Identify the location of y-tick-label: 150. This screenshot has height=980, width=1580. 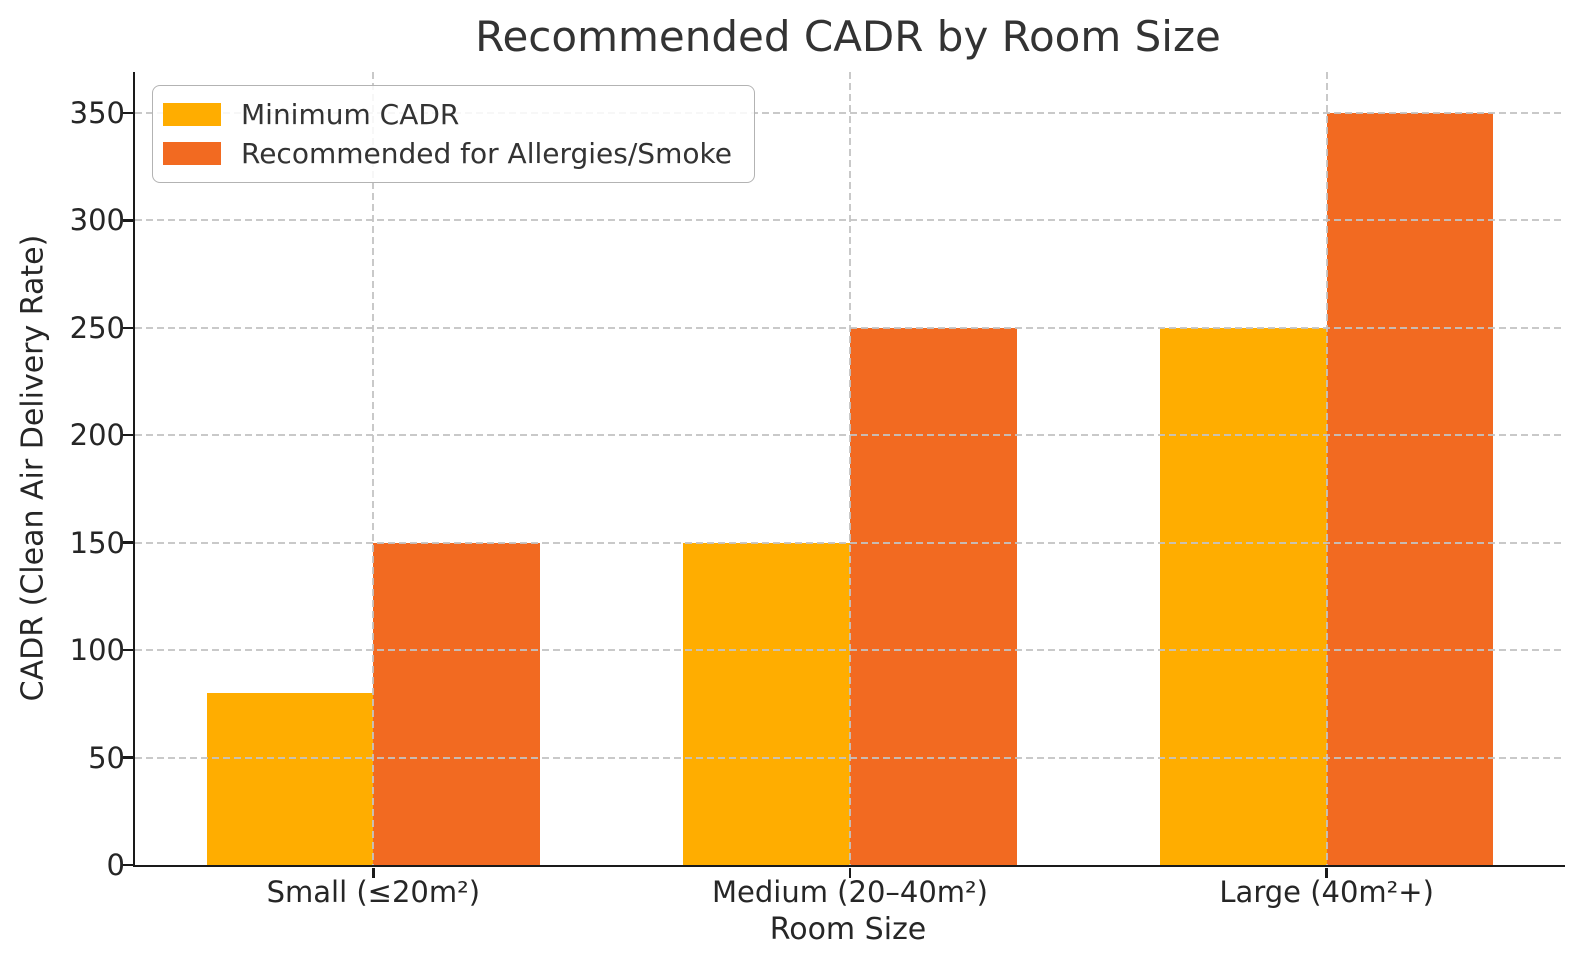
(97, 542).